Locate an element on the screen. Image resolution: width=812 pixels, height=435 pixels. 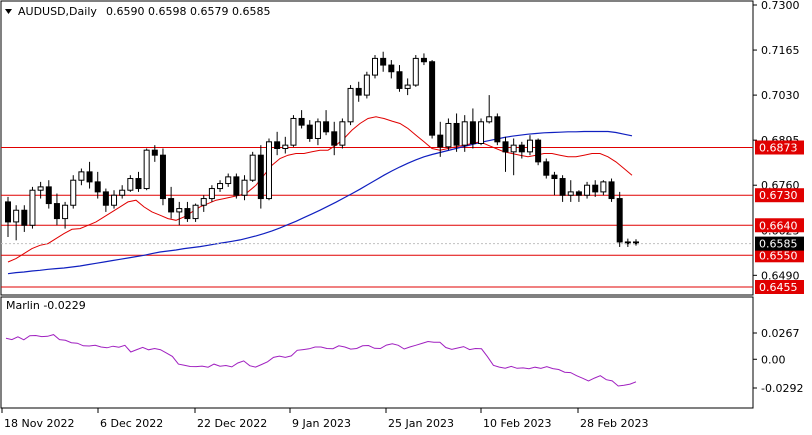
level-labels: 0.6873 0.6730 0.6640 0.6550 0.6455 0.6585 is located at coordinates (779, 217).